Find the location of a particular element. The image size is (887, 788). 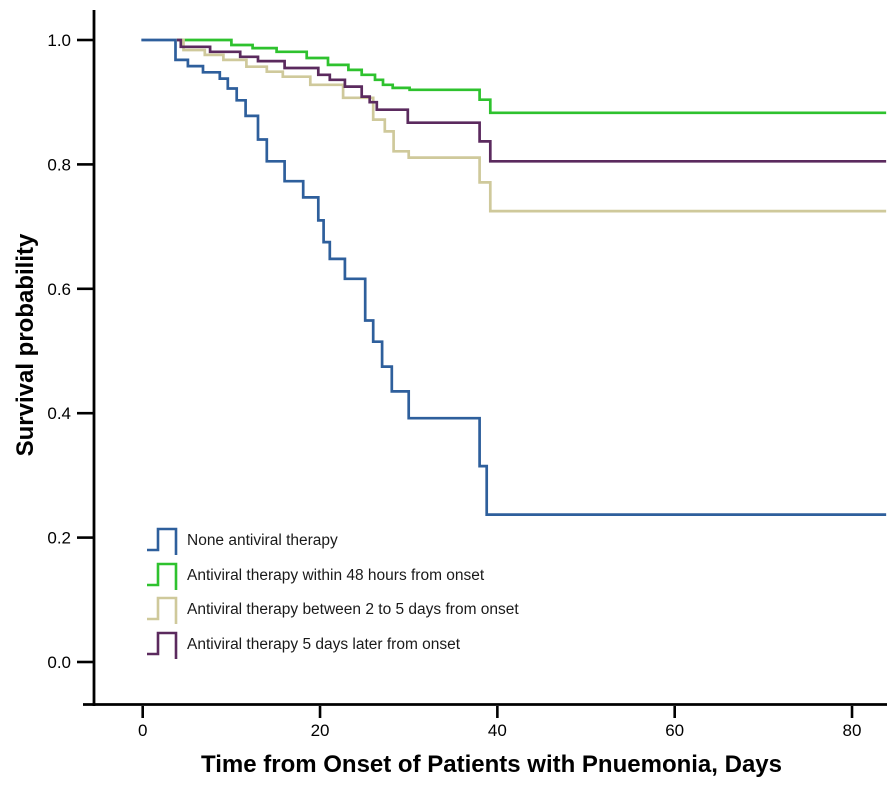

x-tick-label: 60 is located at coordinates (674, 730).